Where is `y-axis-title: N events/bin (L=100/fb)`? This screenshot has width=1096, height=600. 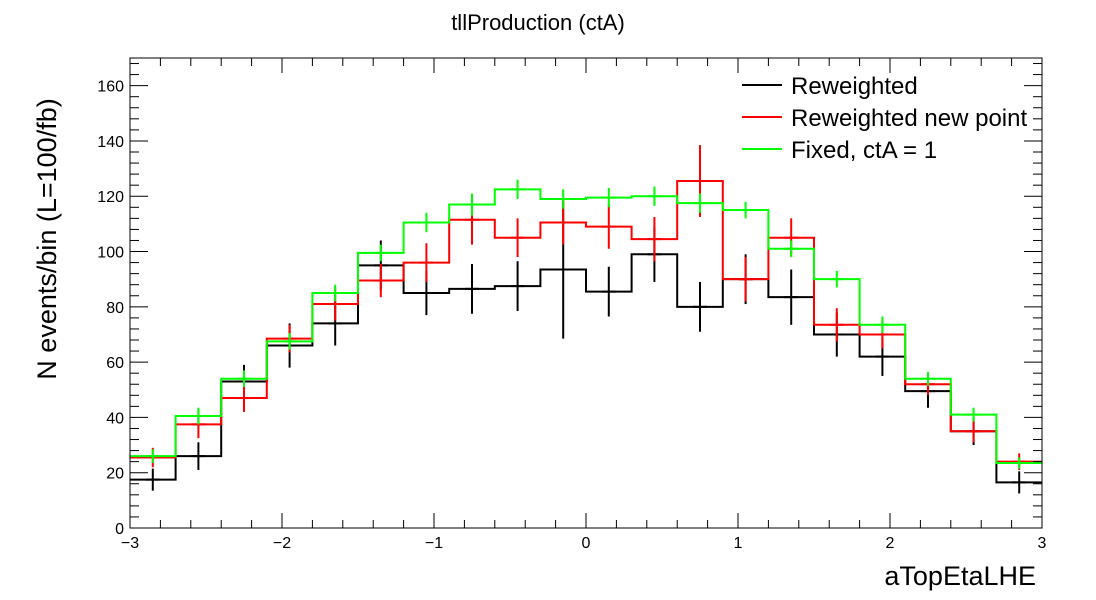 y-axis-title: N events/bin (L=100/fb) is located at coordinates (47, 238).